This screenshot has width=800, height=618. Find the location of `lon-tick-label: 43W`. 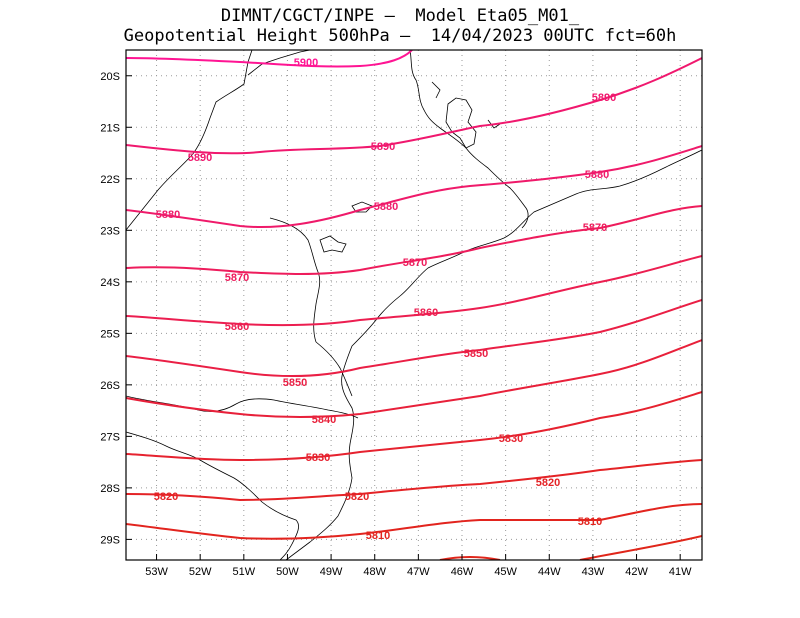

lon-tick-label: 43W is located at coordinates (593, 572).